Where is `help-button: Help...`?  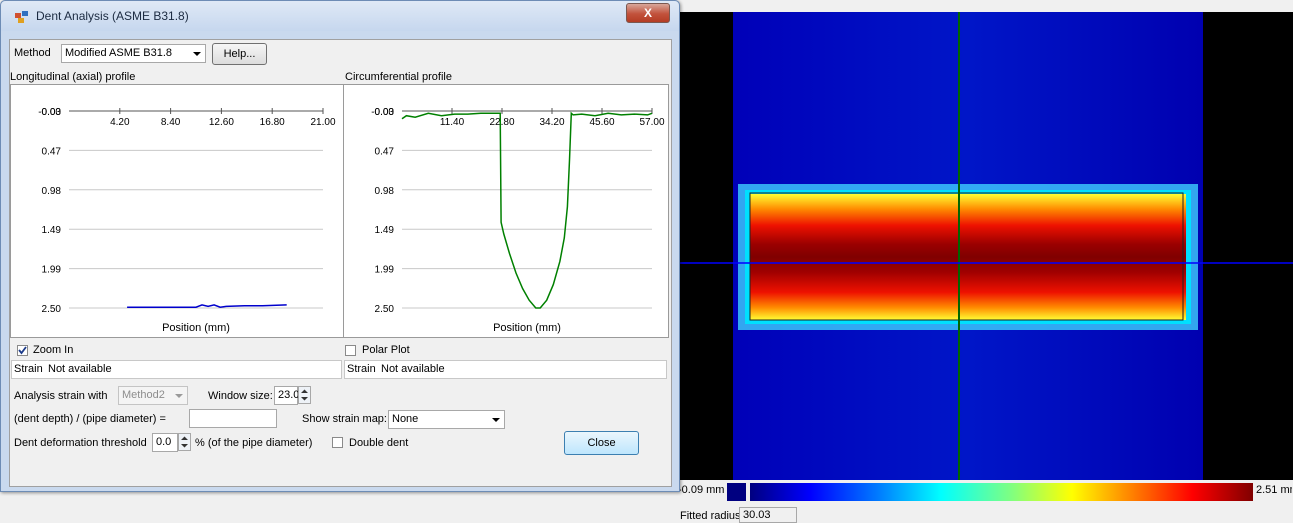
help-button: Help... is located at coordinates (239, 54).